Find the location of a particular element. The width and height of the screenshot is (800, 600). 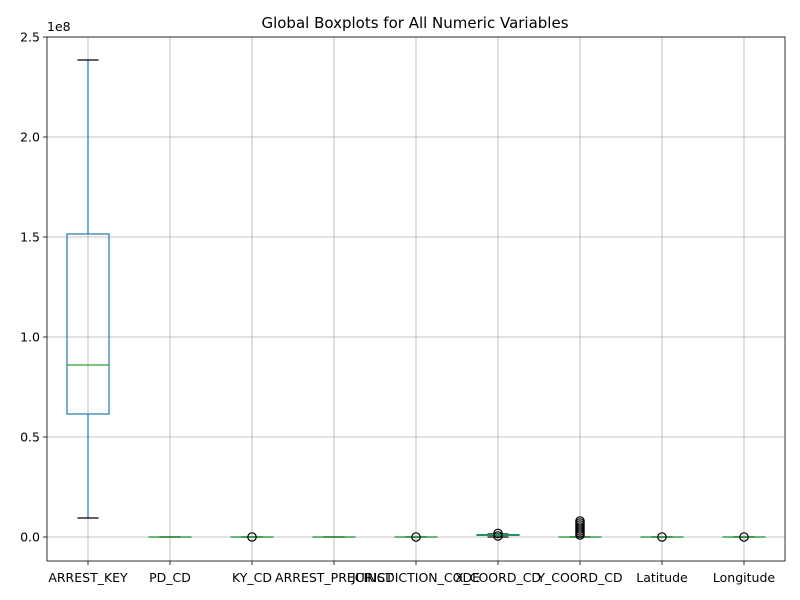

box-arrest-key is located at coordinates (88, 289).